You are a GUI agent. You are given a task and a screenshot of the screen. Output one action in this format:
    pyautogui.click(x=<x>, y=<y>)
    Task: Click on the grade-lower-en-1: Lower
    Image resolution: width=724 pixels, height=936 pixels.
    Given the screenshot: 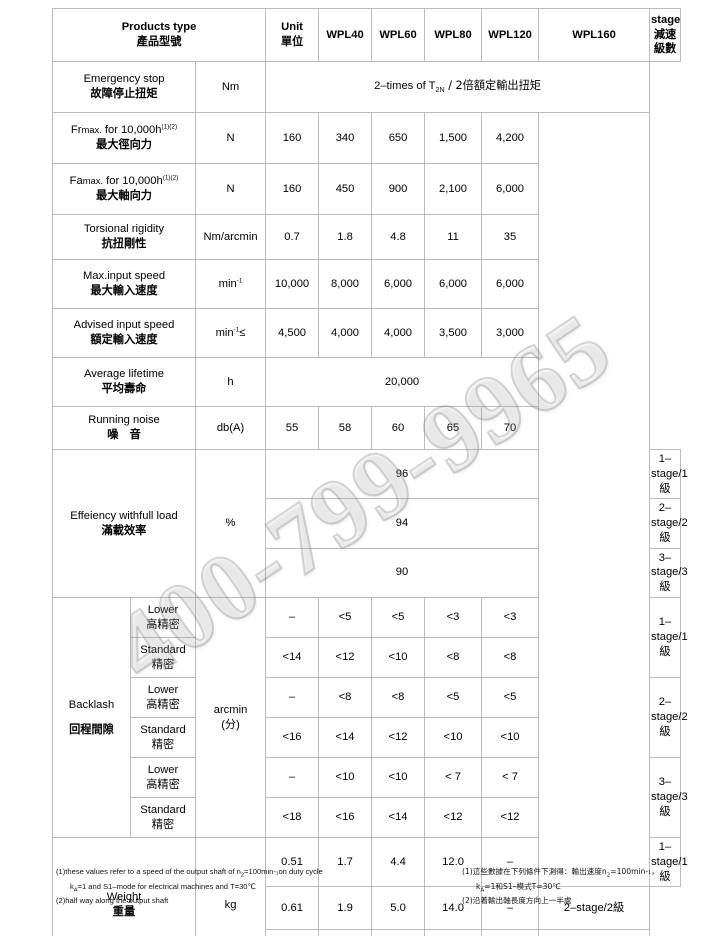 What is the action you would take?
    pyautogui.click(x=163, y=609)
    